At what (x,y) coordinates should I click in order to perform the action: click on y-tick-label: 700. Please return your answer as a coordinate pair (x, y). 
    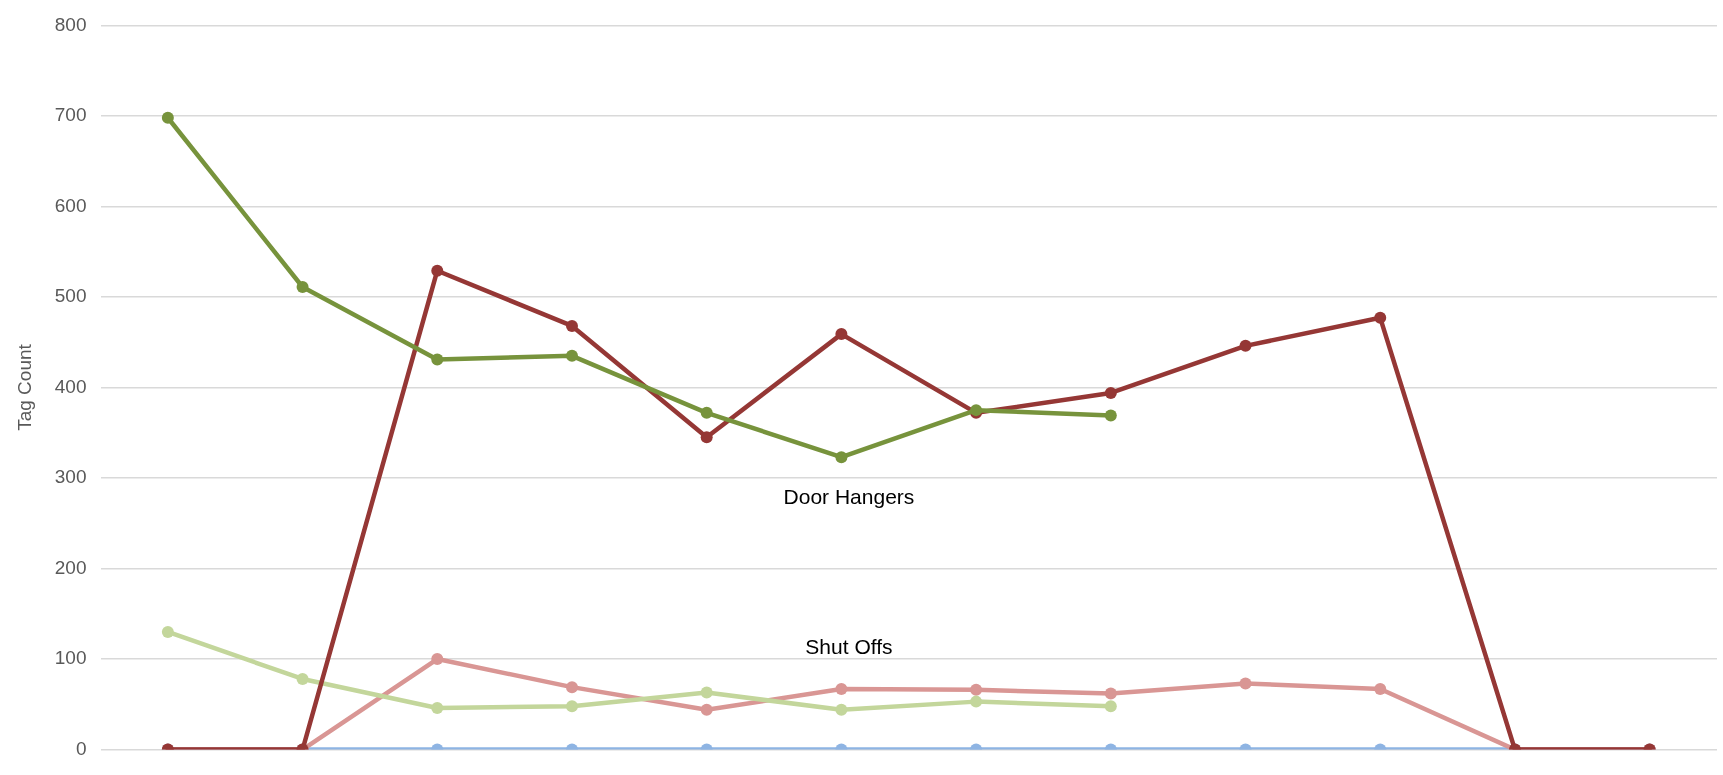
    Looking at the image, I should click on (70, 115).